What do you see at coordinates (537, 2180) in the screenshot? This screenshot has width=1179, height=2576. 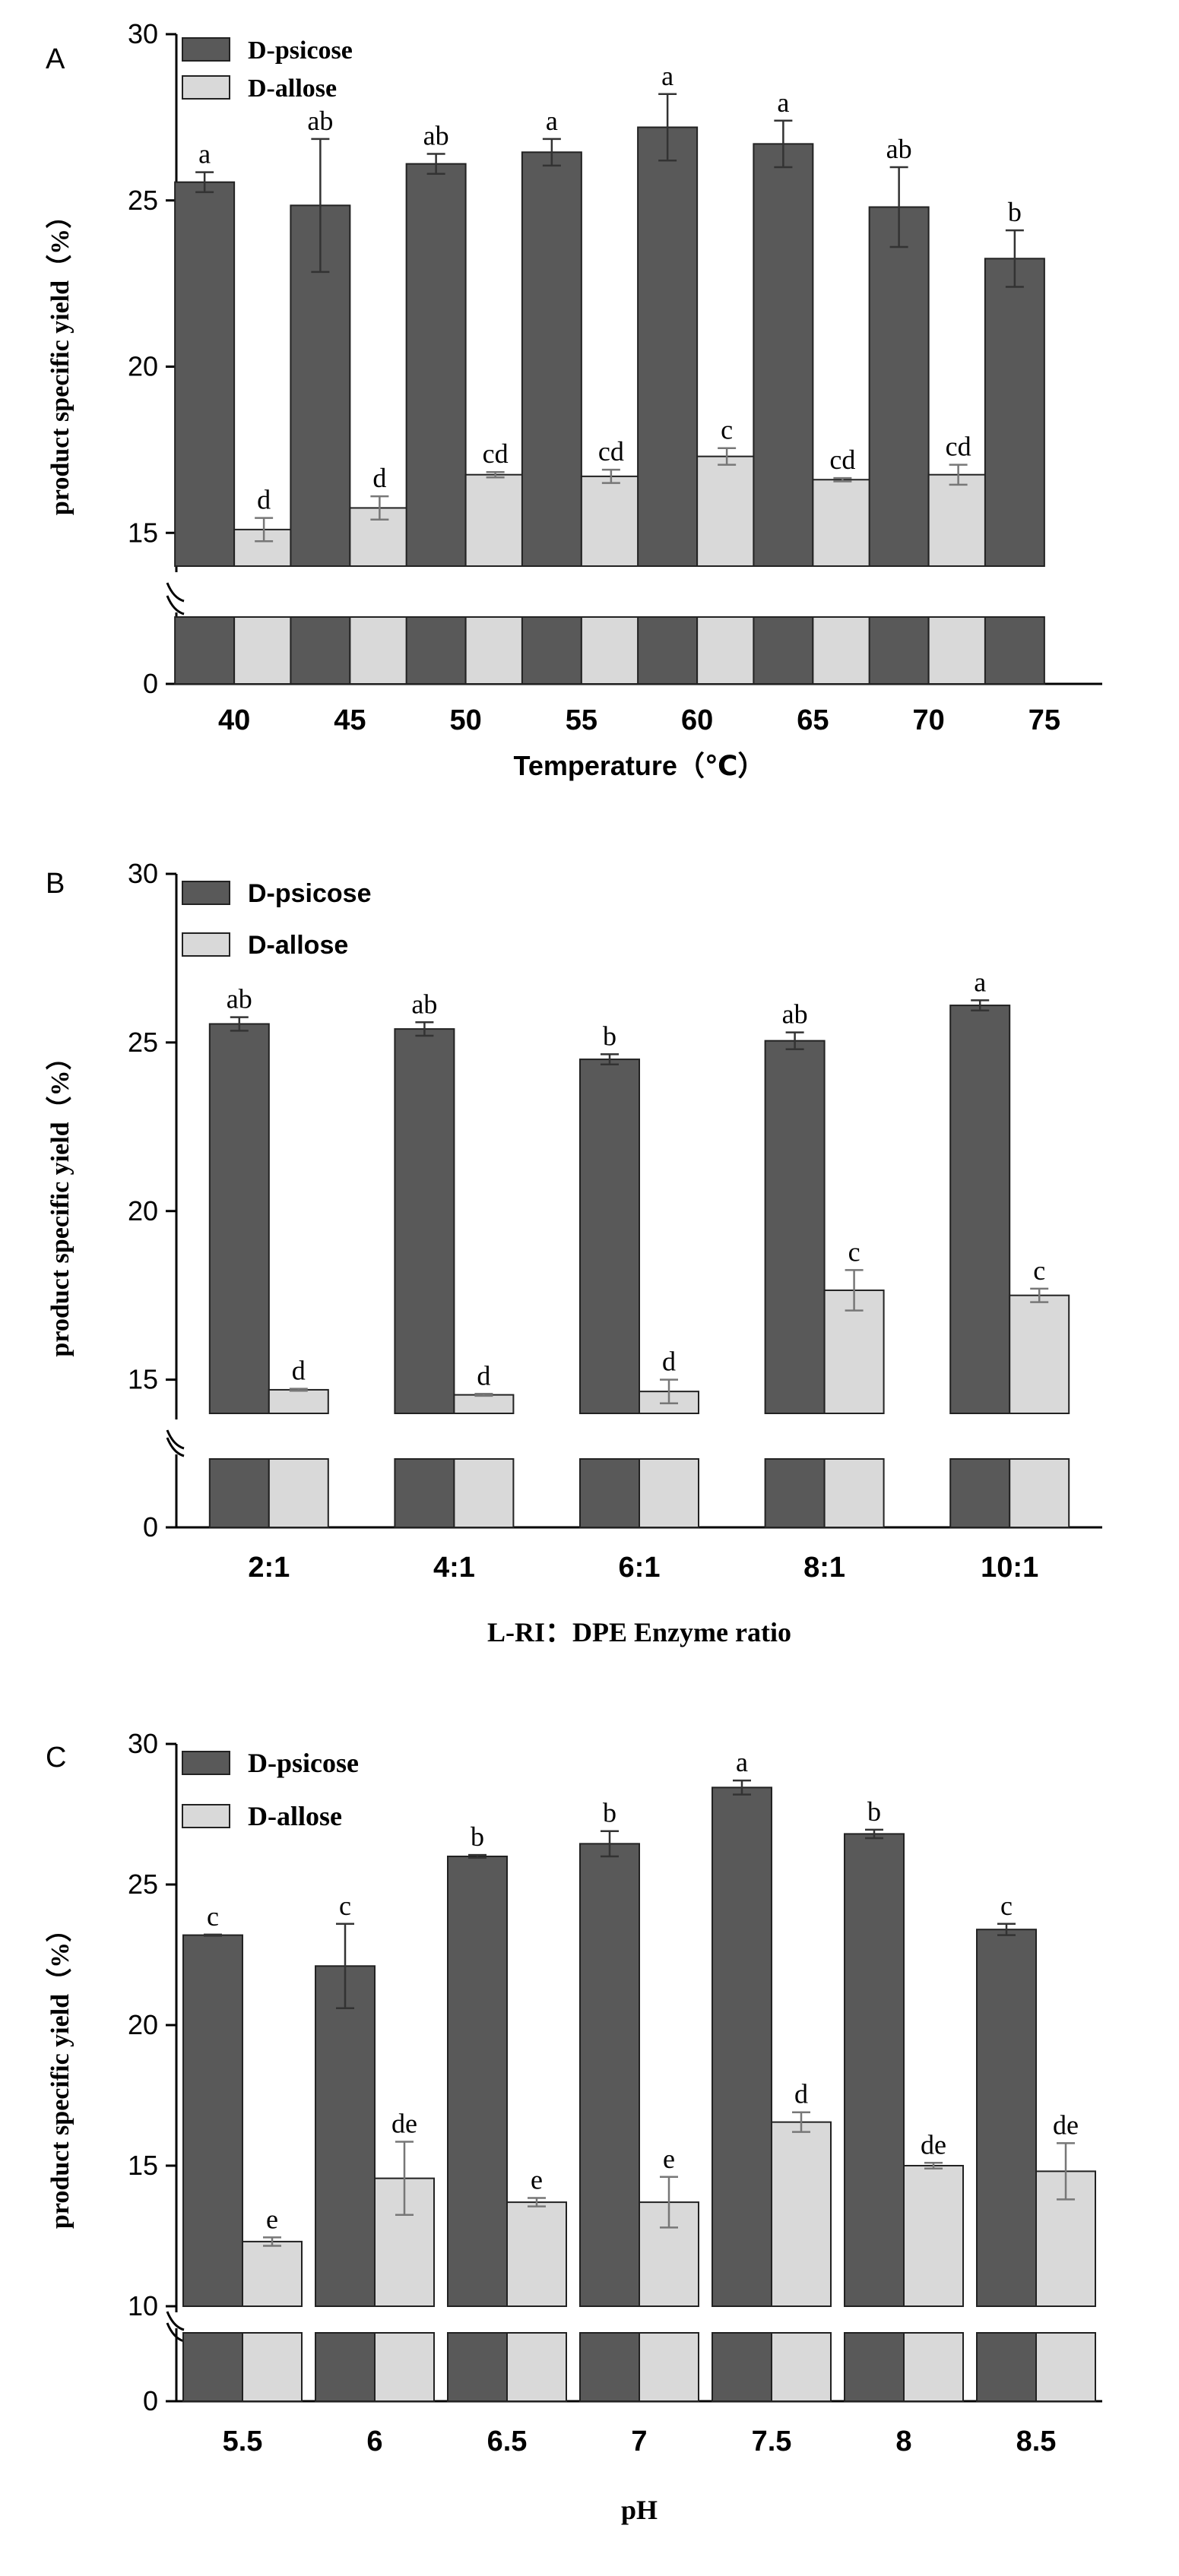 I see `significance-letter: e` at bounding box center [537, 2180].